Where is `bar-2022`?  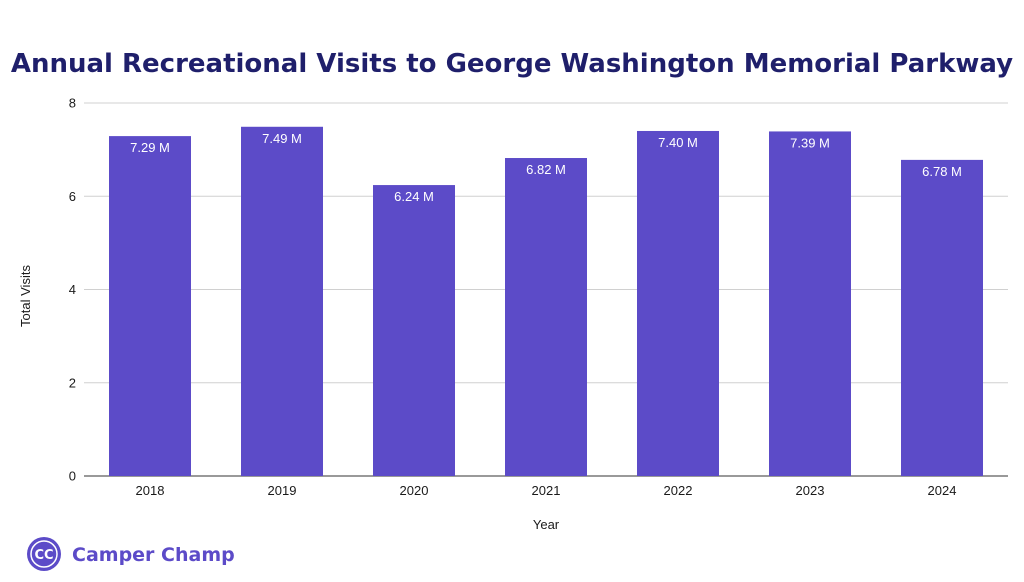 bar-2022 is located at coordinates (678, 303).